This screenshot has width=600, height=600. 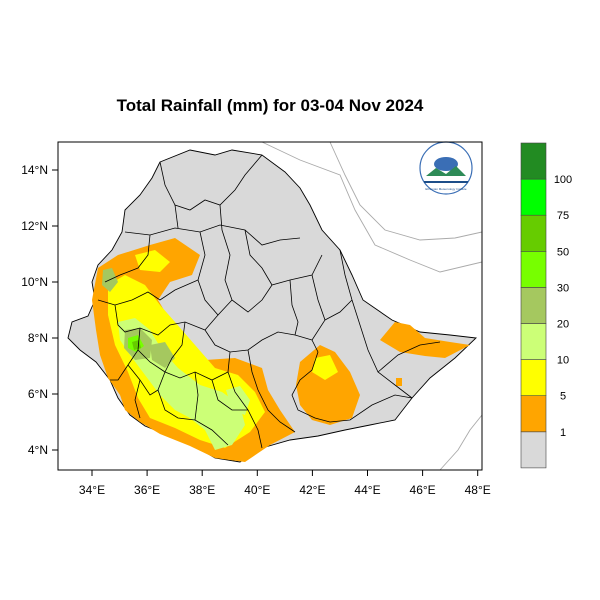 I want to click on lat-axis: 14°N 12°N 10°N 8°N 6°N 4°N, so click(x=39, y=310).